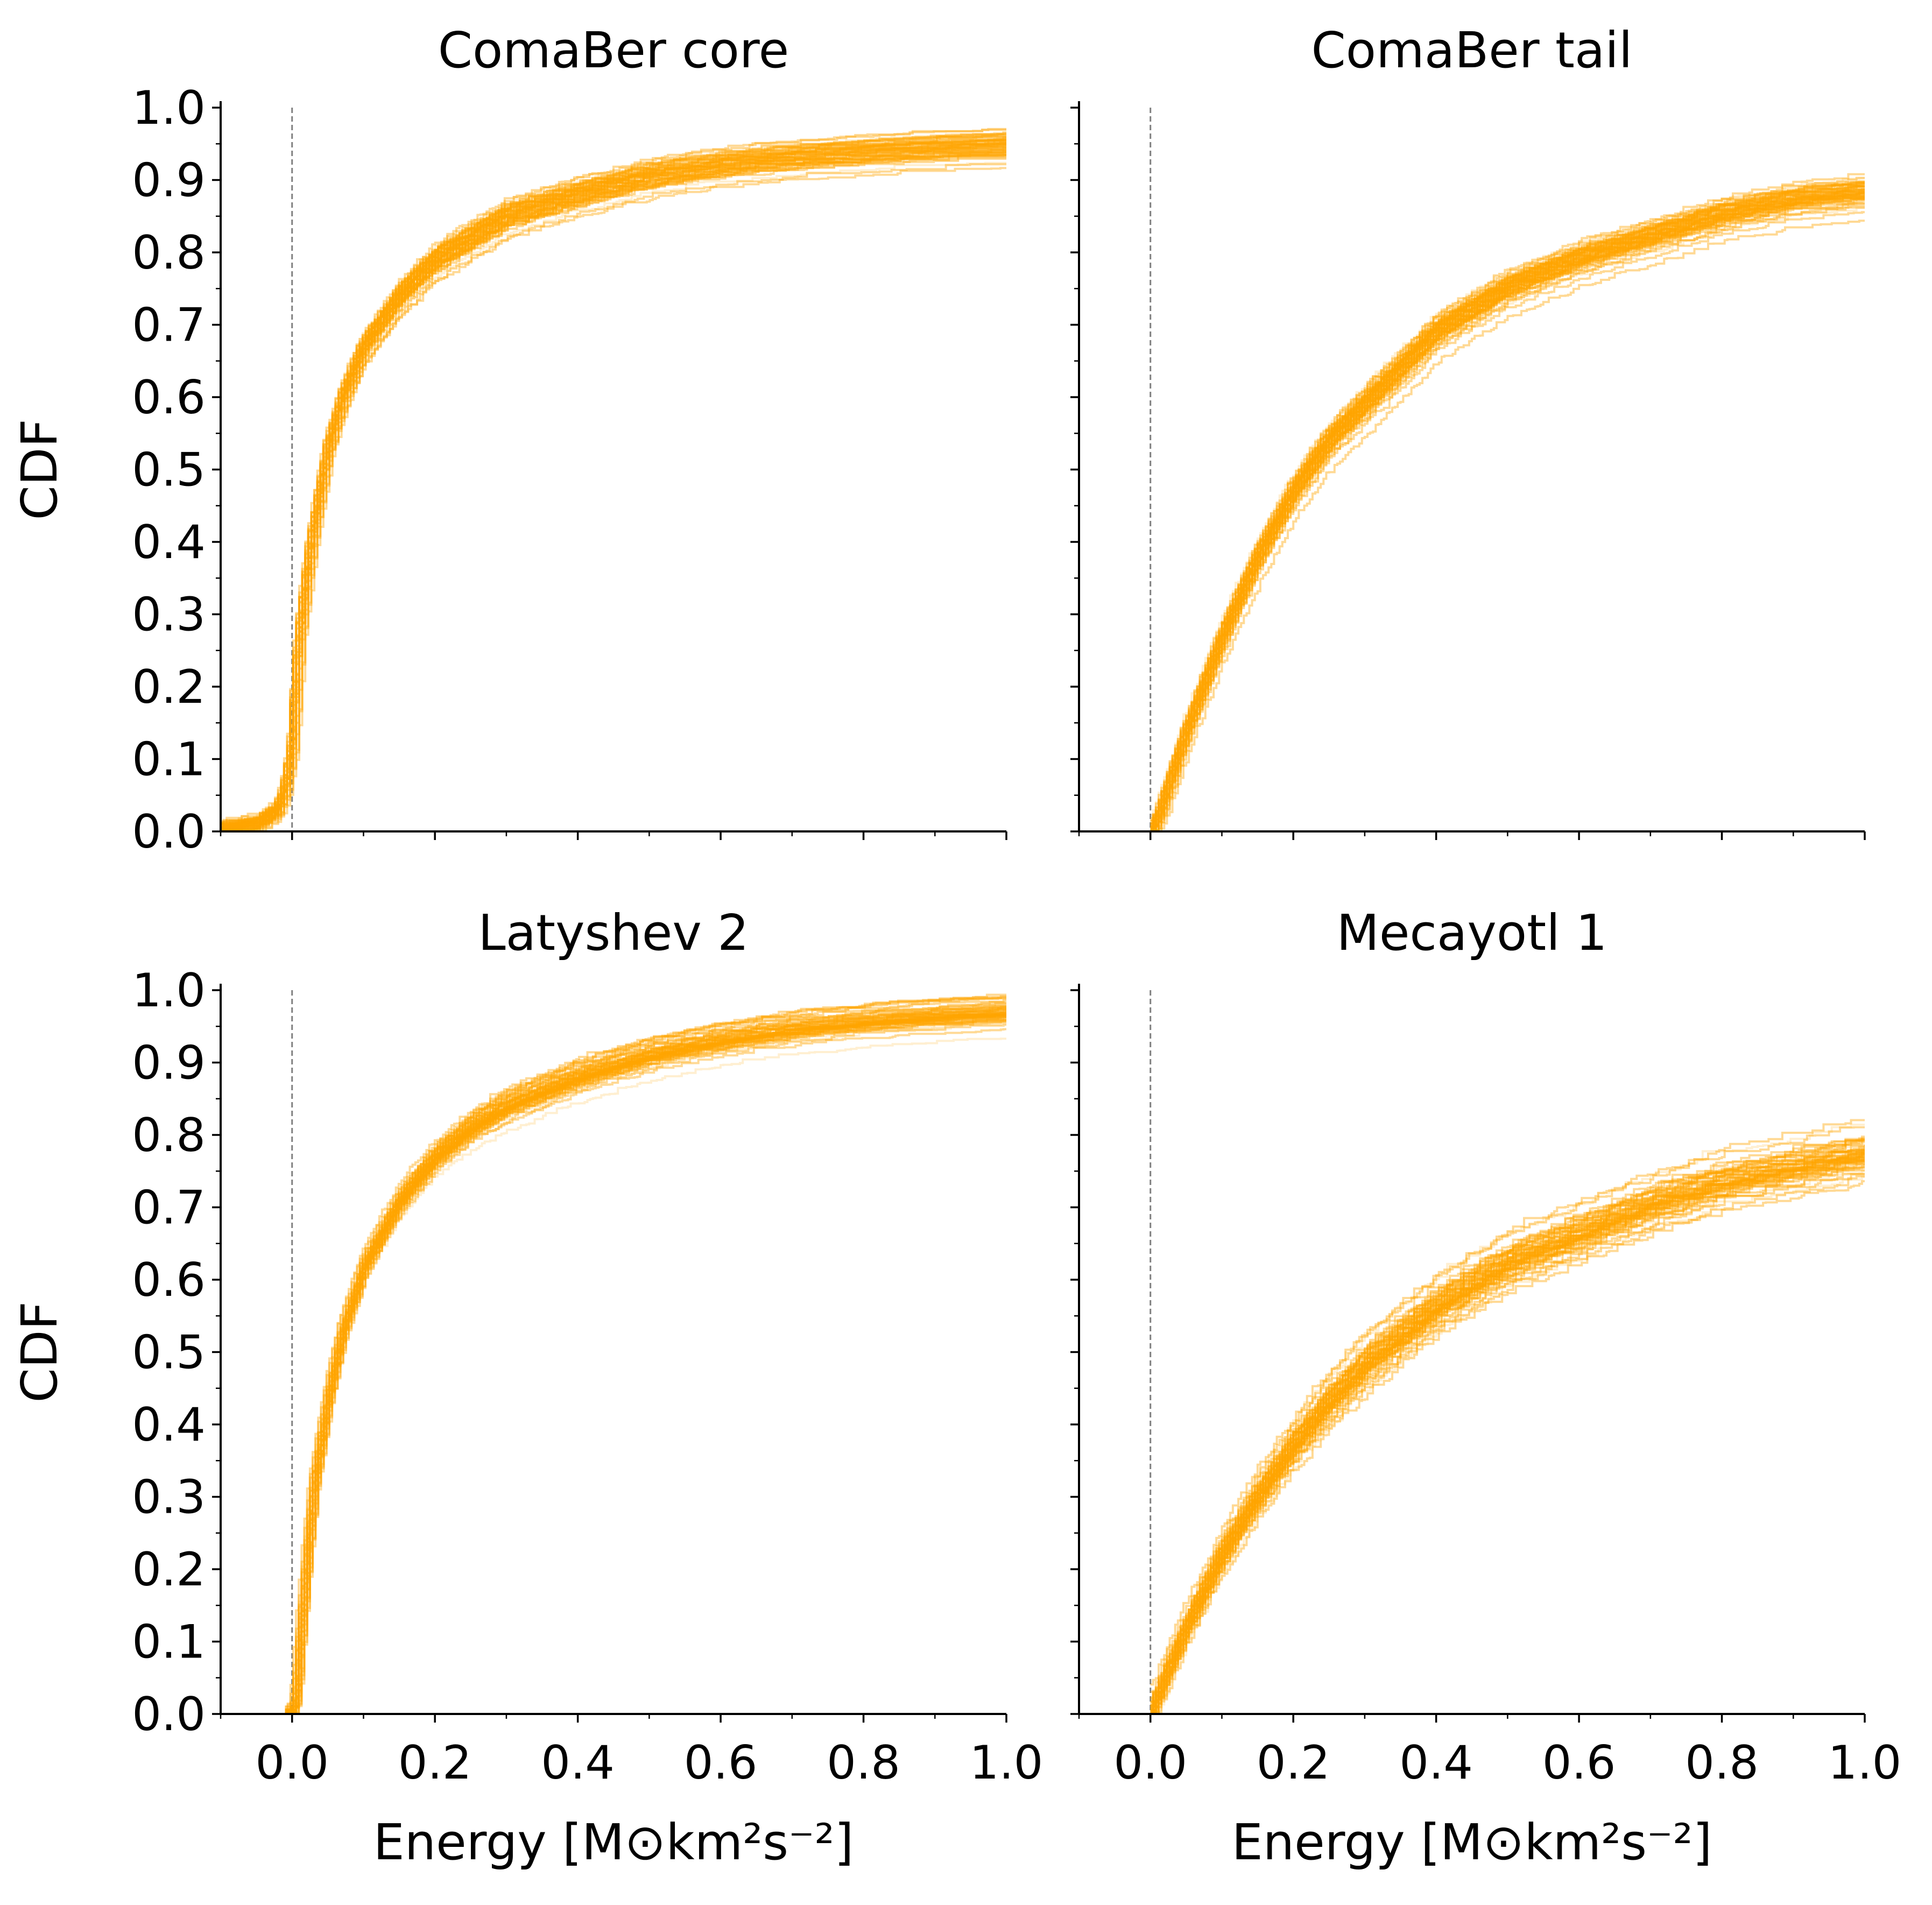 Image resolution: width=1932 pixels, height=1905 pixels. What do you see at coordinates (169, 253) in the screenshot?
I see `y-tick-label: 0.8` at bounding box center [169, 253].